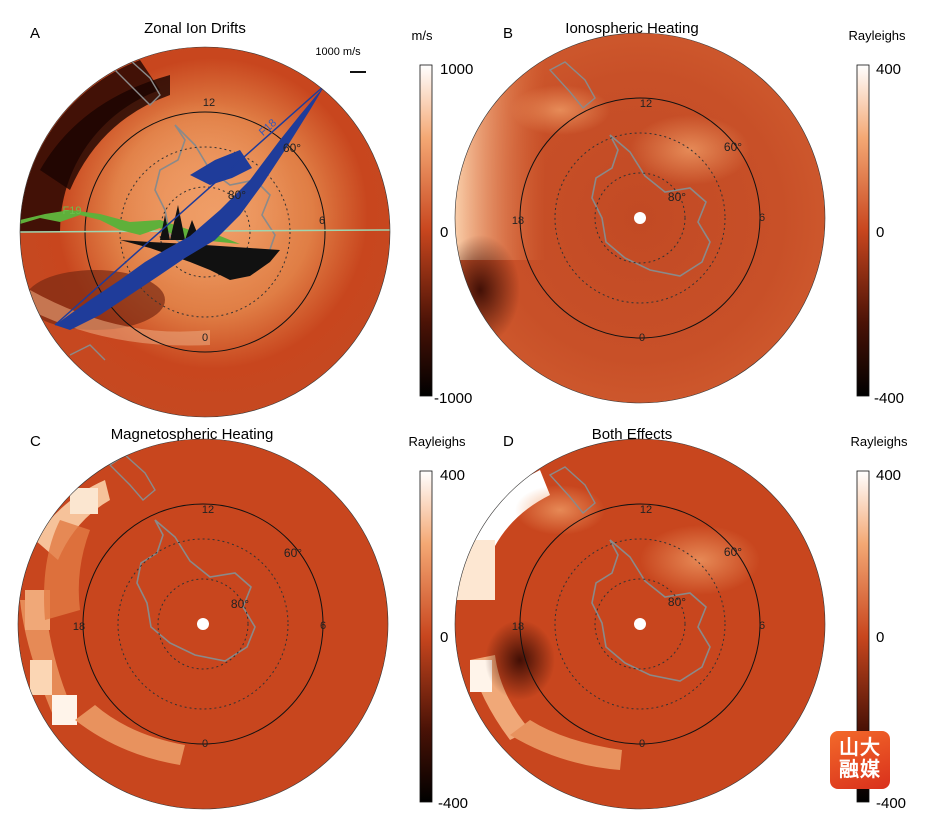  I want to click on scale-label: 1000 m/s, so click(338, 52).